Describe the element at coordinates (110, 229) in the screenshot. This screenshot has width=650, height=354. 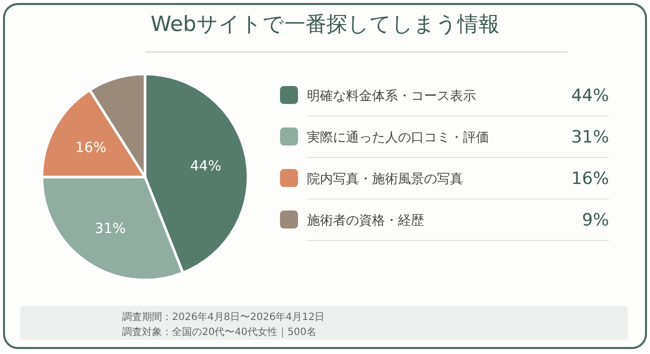
I see `data-label: 31%` at that location.